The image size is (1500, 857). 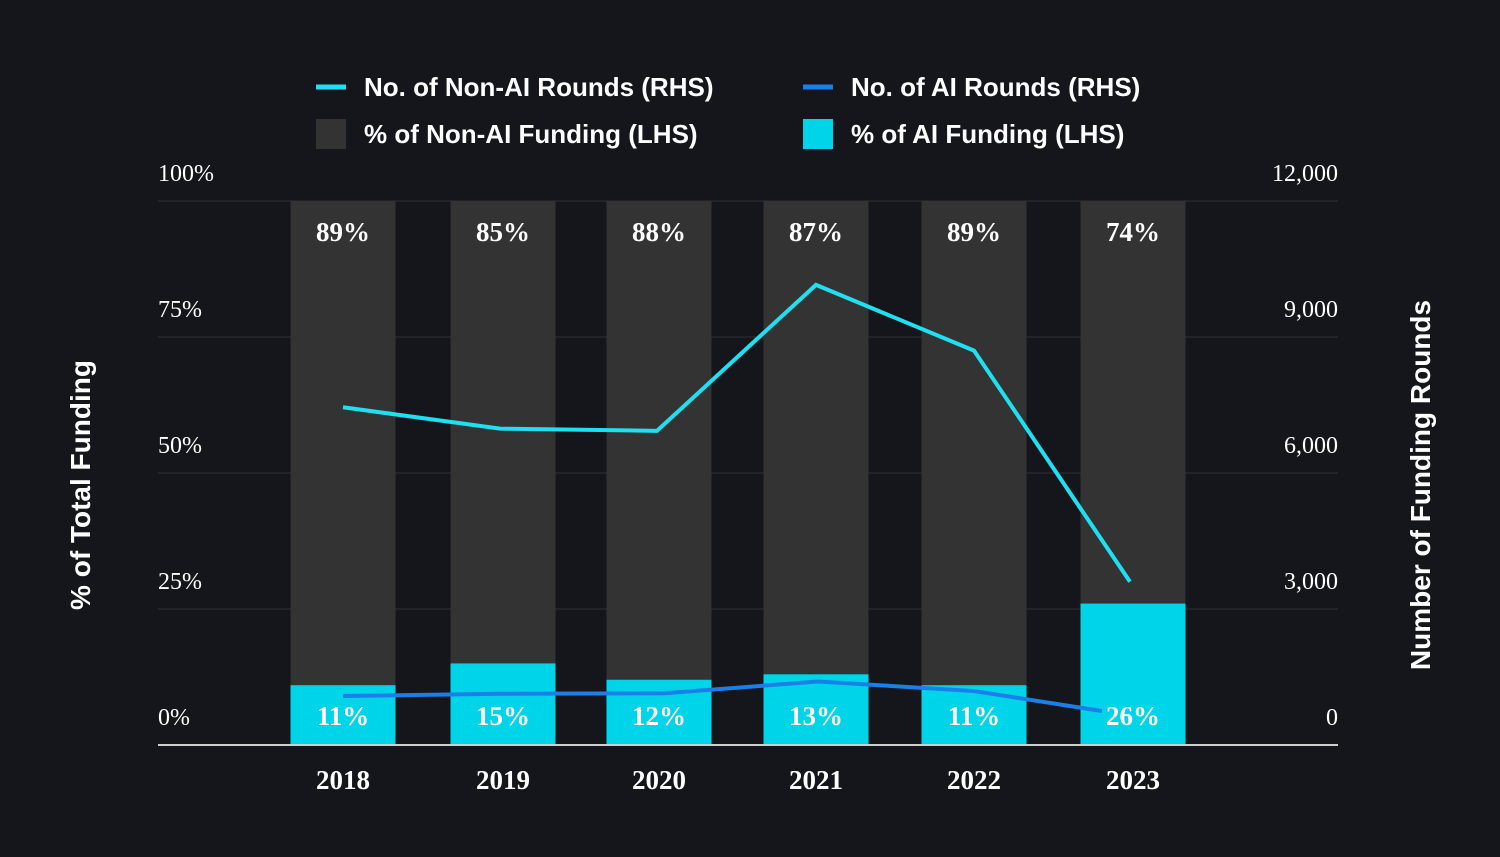 I want to click on legend-item: % of Non-AI Funding (LHS), so click(x=507, y=134).